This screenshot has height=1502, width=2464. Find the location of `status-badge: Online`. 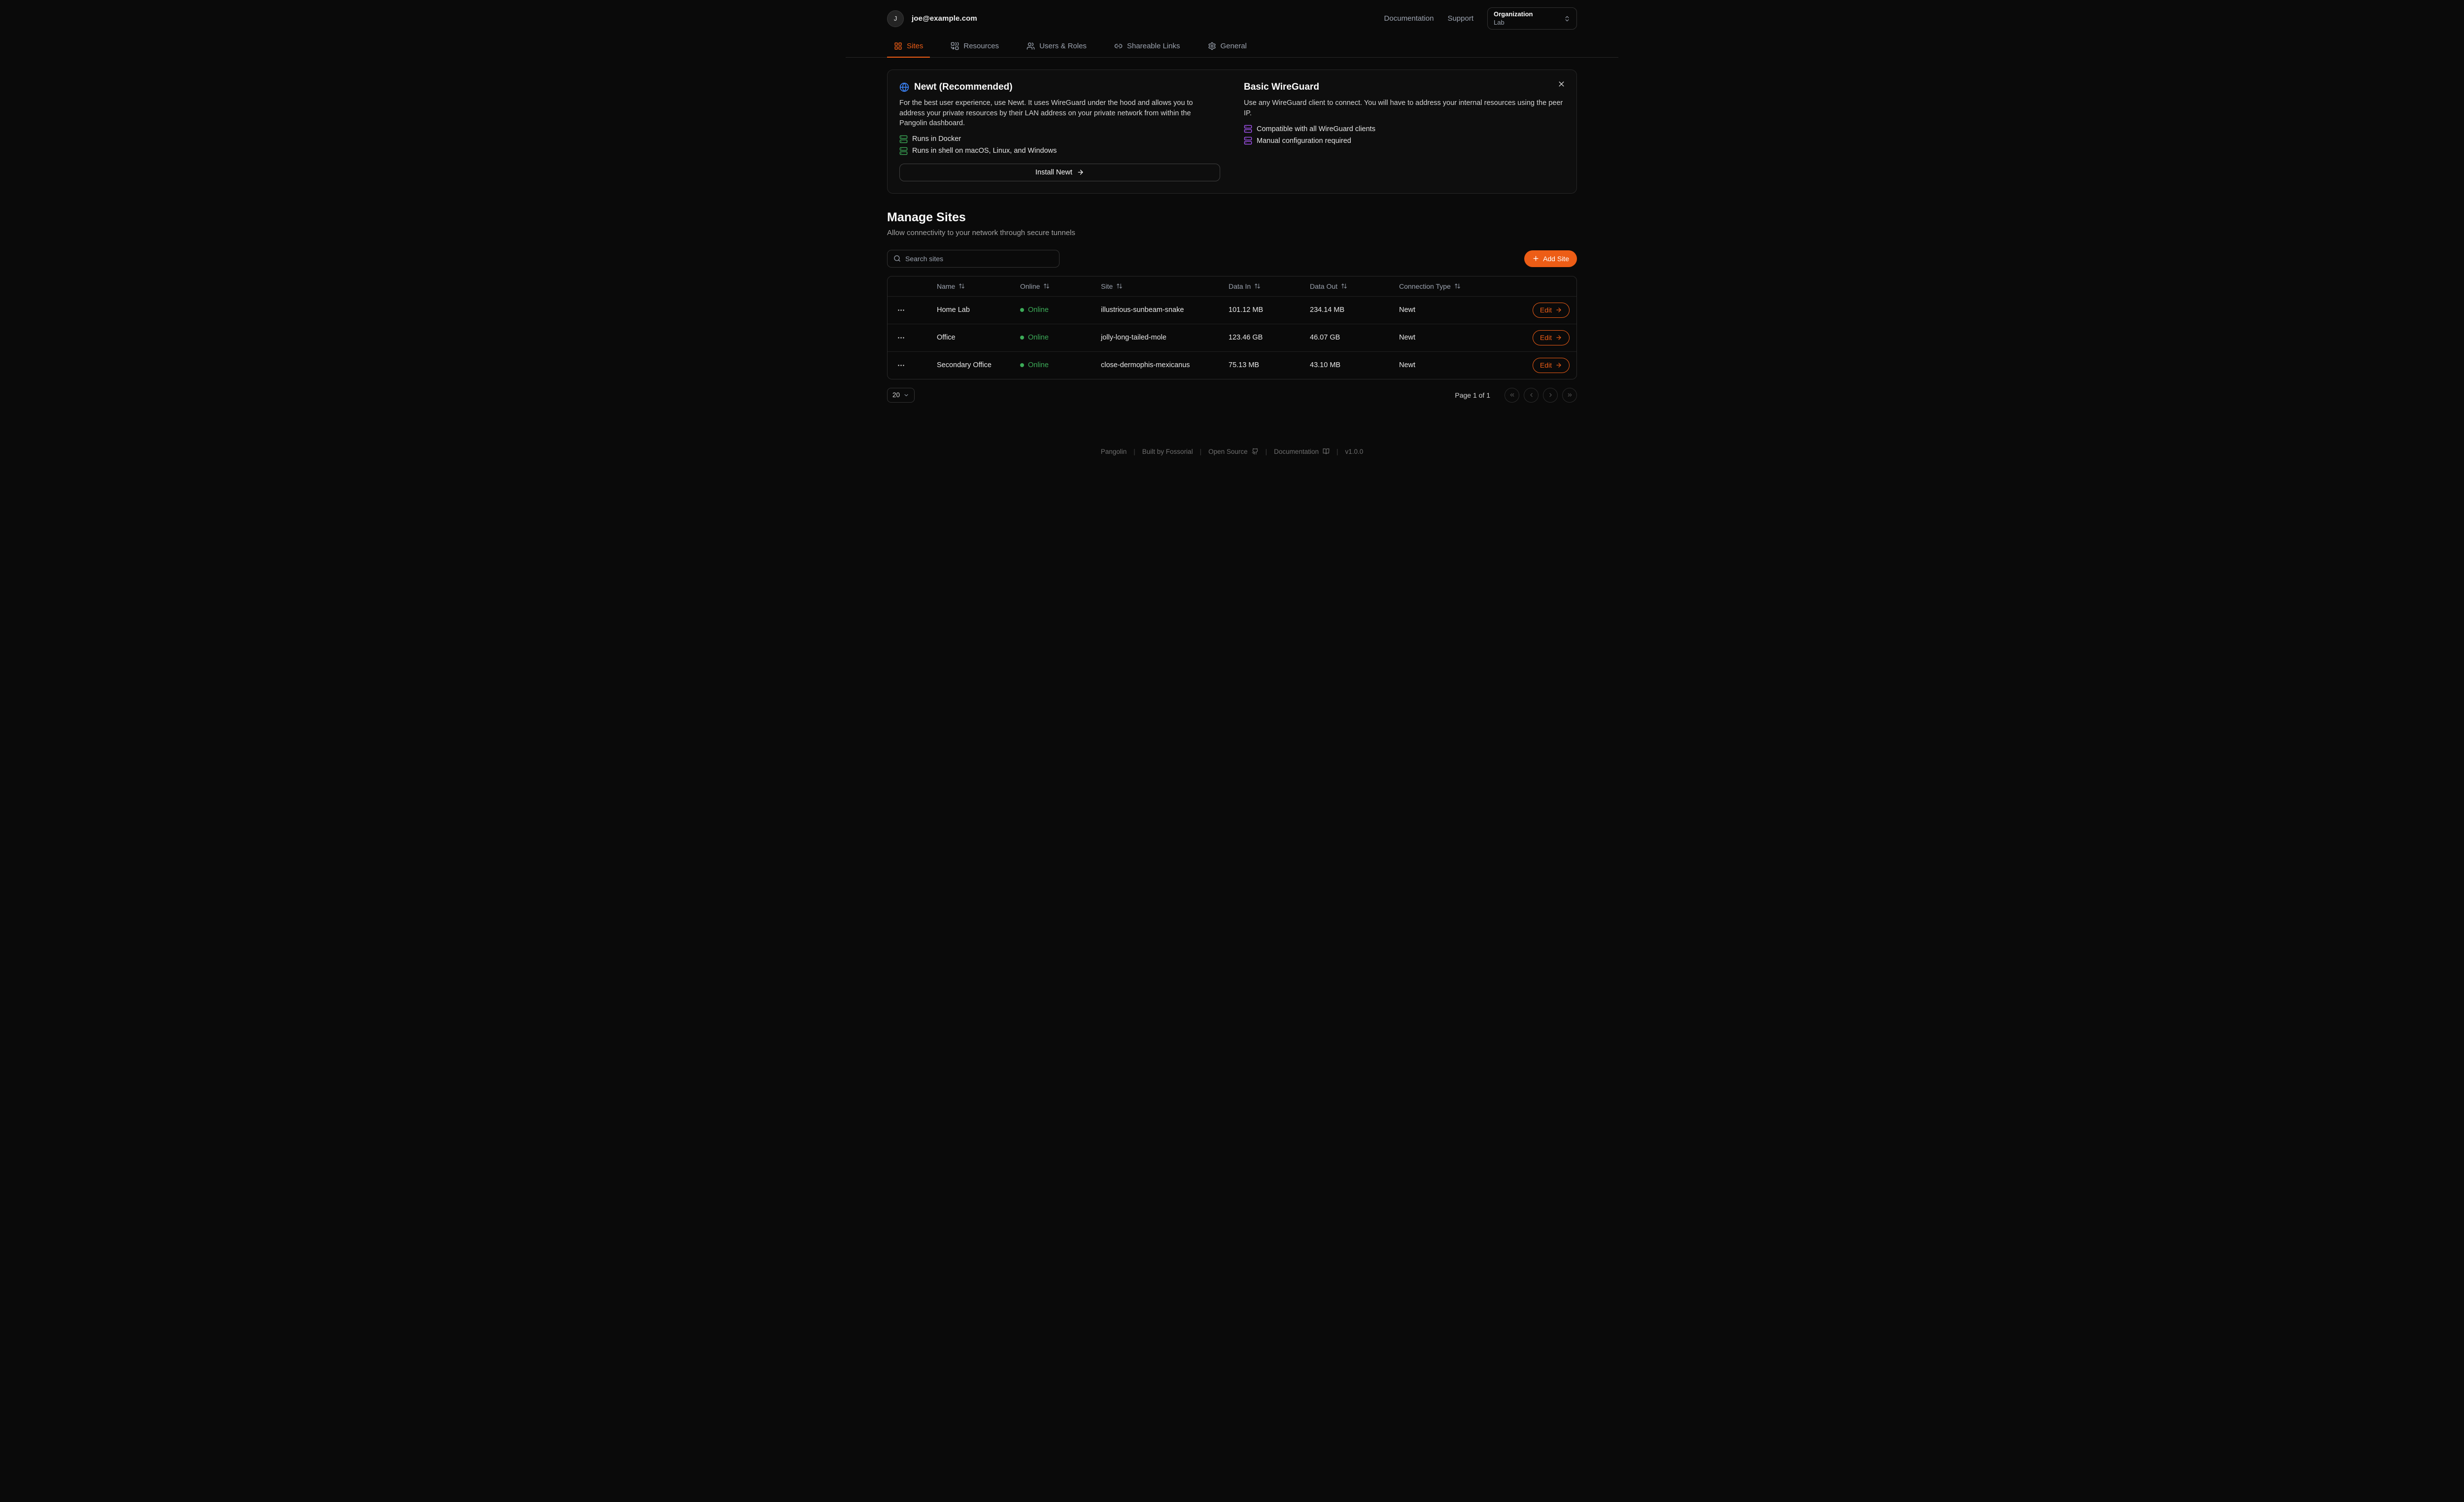

status-badge: Online is located at coordinates (1060, 337).